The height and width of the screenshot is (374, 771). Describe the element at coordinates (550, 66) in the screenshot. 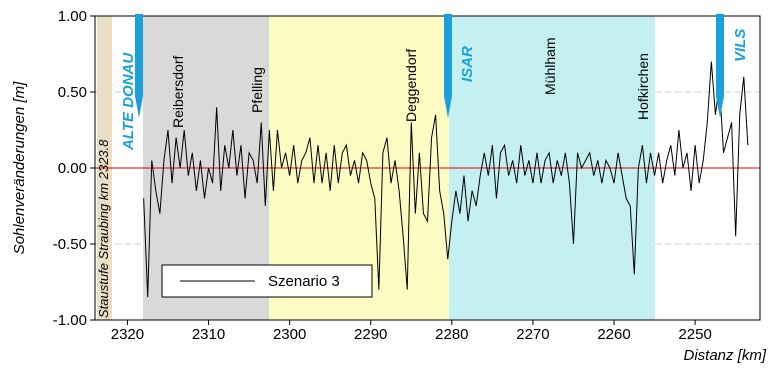

I see `annotation: Mühlham` at that location.